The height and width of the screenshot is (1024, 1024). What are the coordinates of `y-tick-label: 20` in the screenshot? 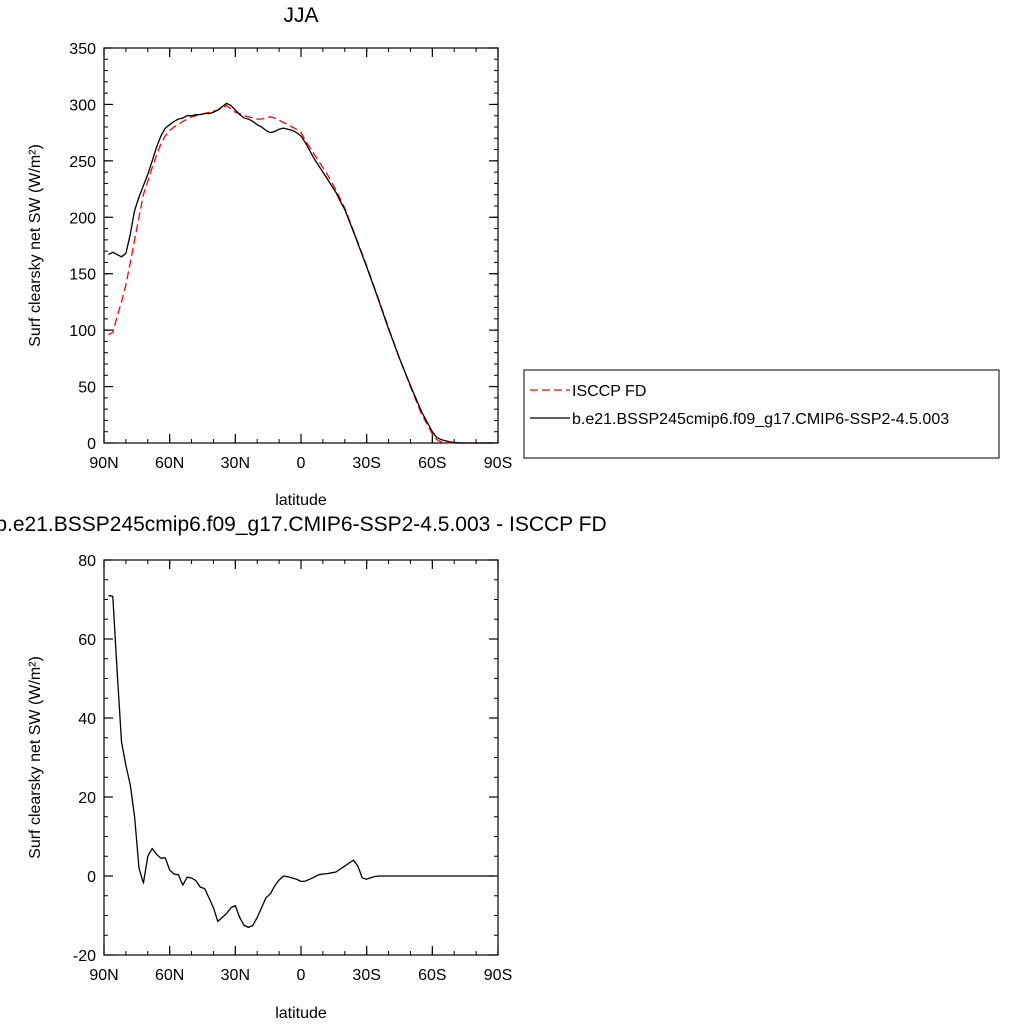 It's located at (87, 798).